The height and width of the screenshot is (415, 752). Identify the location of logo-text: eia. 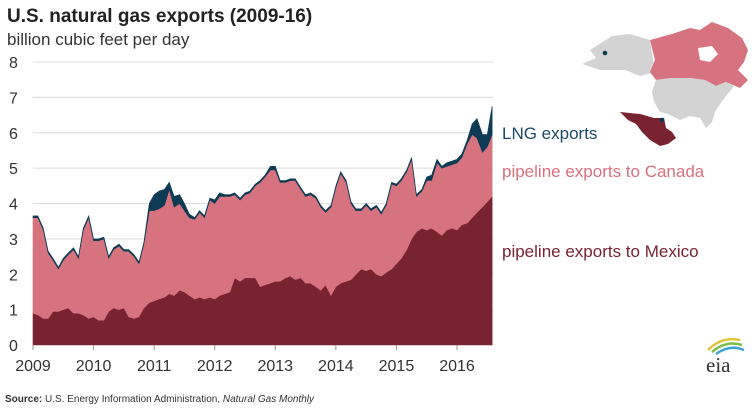
(718, 365).